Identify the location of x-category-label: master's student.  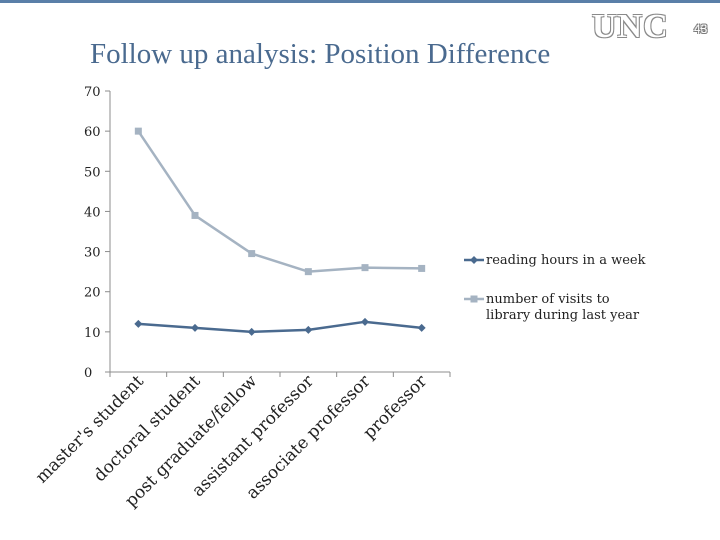
(90, 429).